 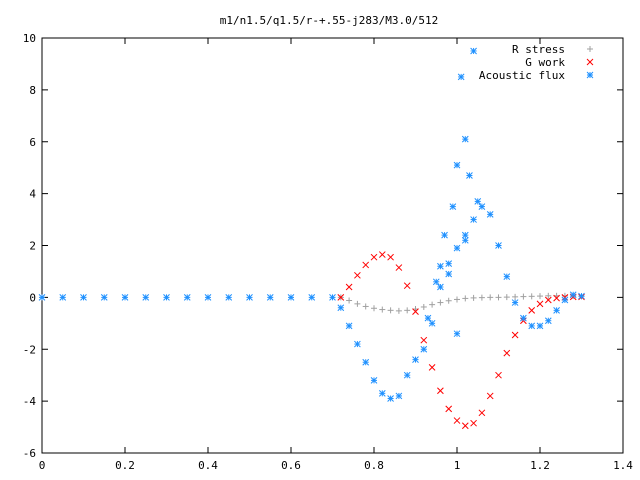 I want to click on y-tick-label: 2, so click(x=32, y=246).